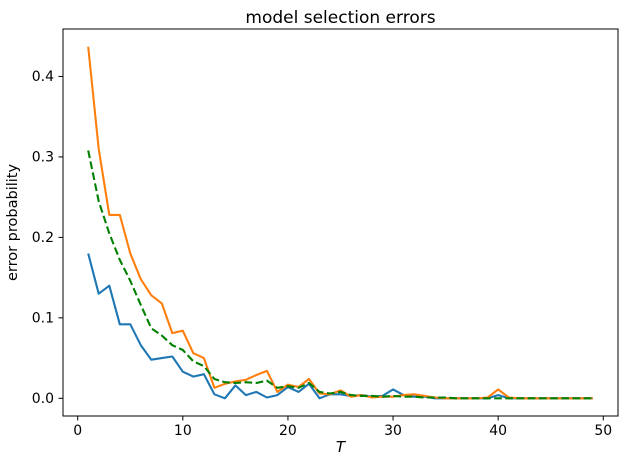 The image size is (630, 470). What do you see at coordinates (43, 318) in the screenshot?
I see `y-tick-label: 0.1` at bounding box center [43, 318].